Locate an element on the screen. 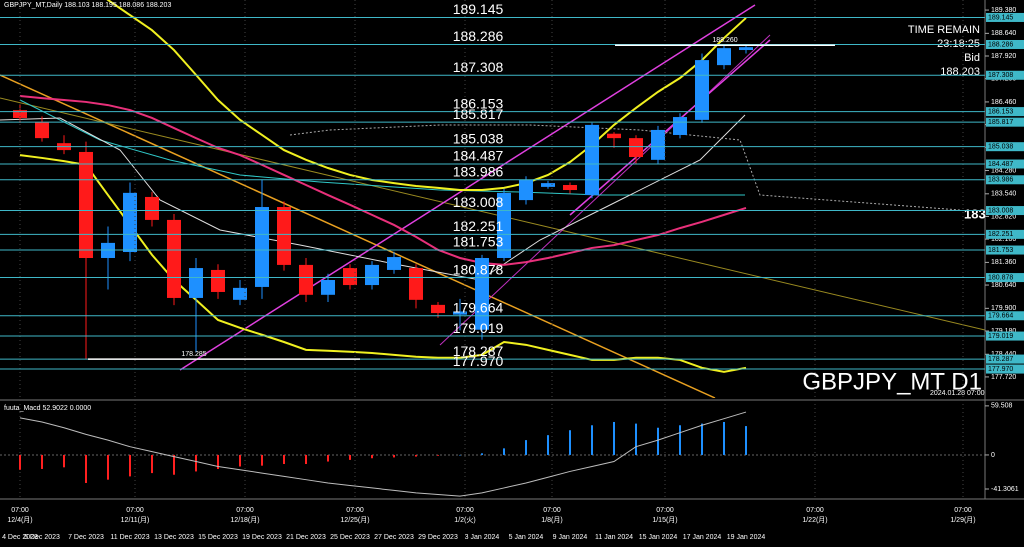  level-label: 185.038 is located at coordinates (478, 138).